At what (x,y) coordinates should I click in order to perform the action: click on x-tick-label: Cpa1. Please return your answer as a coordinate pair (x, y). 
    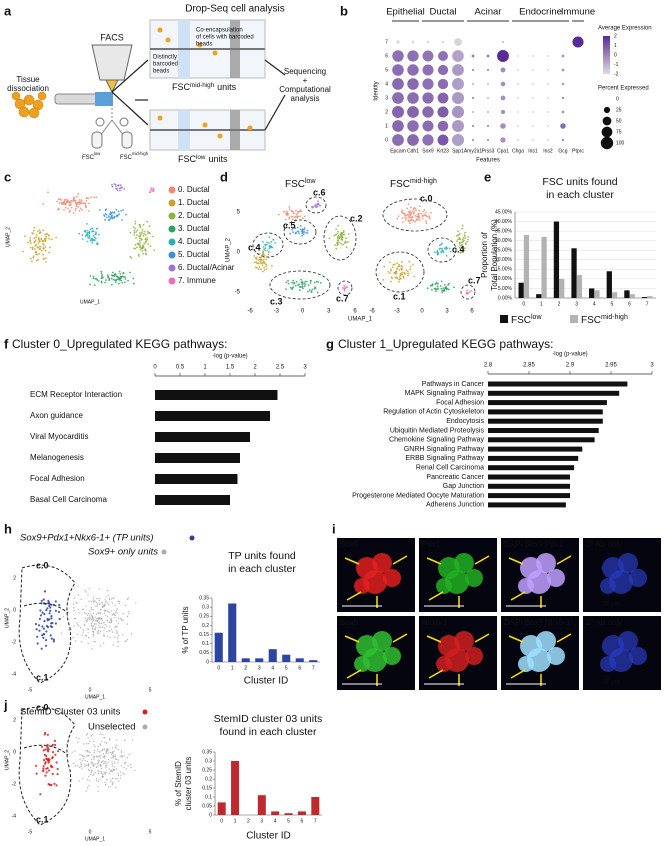
    Looking at the image, I should click on (503, 151).